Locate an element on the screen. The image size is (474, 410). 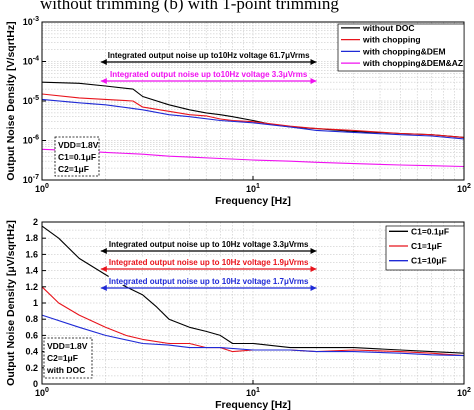
condition-text: C1=0.1μF is located at coordinates (77, 157).